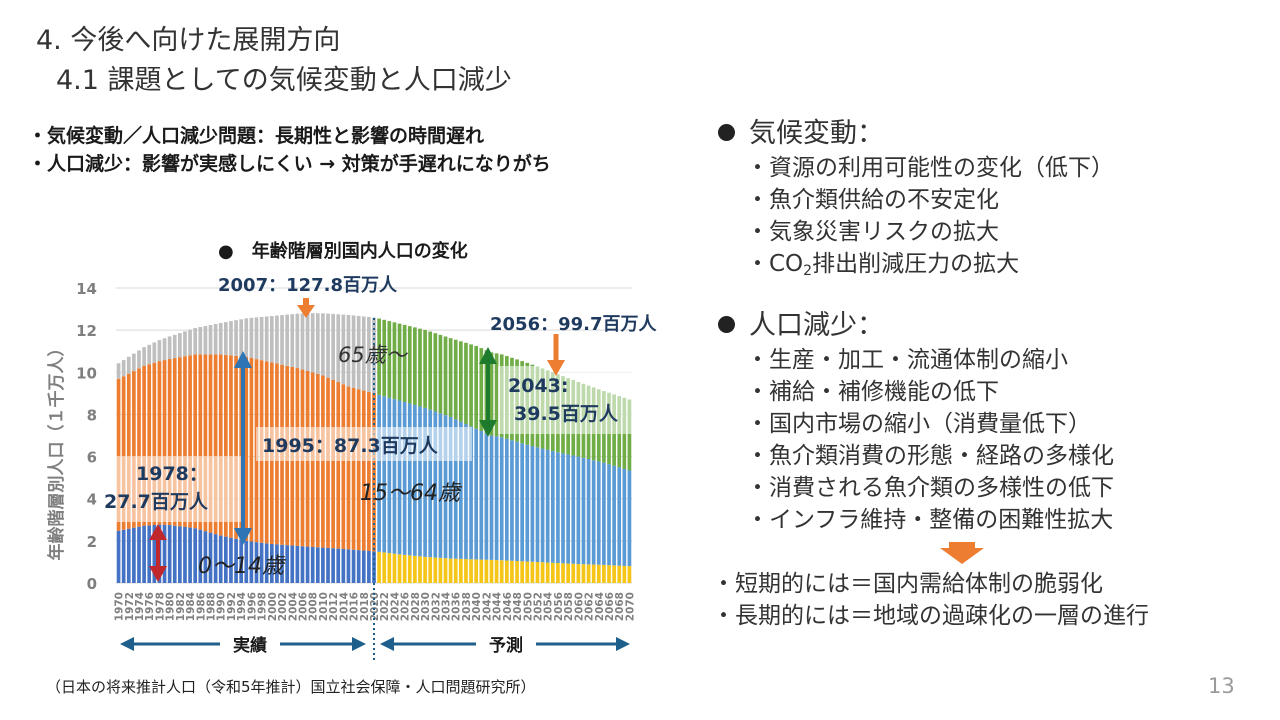  Describe the element at coordinates (86, 289) in the screenshot. I see `y-tick-label: 14` at that location.